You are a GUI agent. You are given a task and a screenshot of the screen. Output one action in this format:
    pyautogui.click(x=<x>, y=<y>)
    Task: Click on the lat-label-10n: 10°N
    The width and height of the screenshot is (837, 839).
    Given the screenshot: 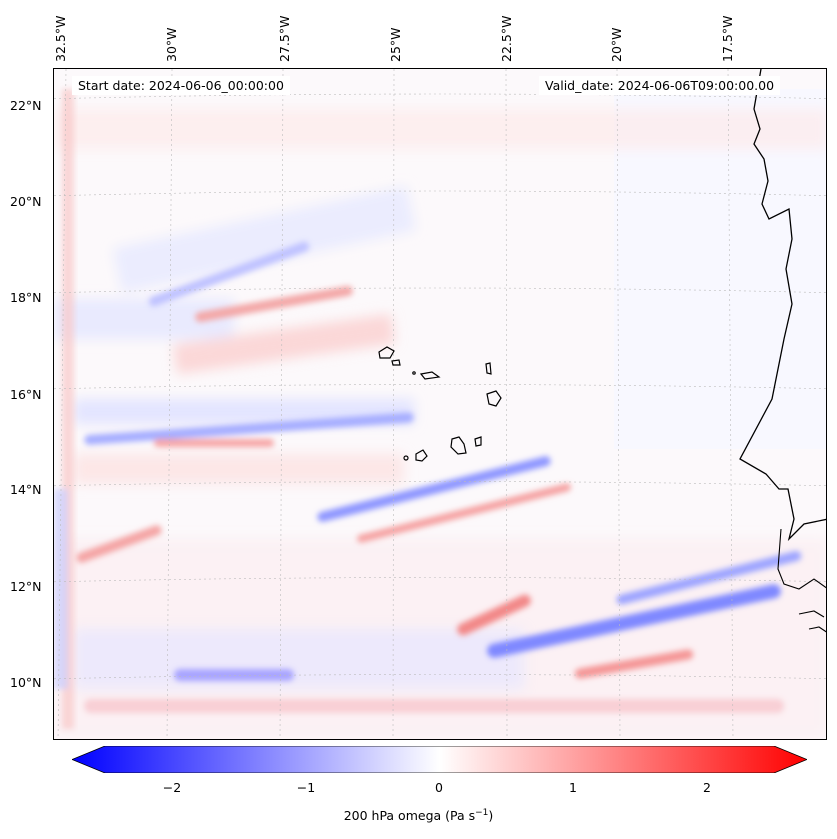 What is the action you would take?
    pyautogui.click(x=26, y=682)
    